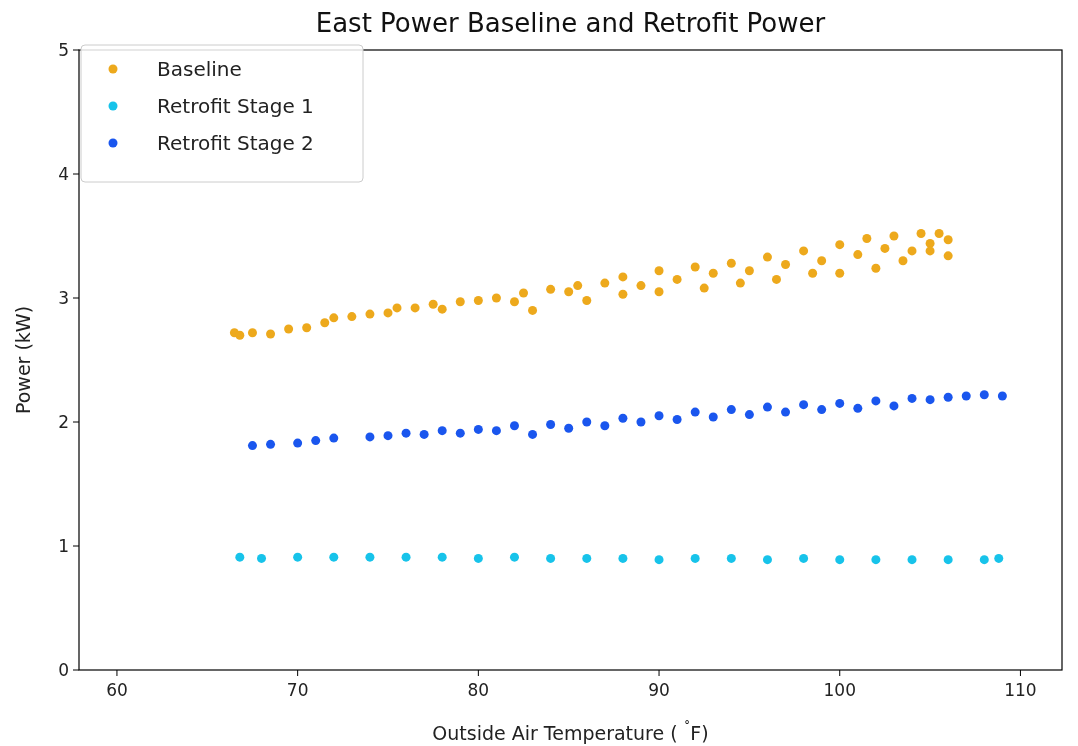  What do you see at coordinates (478, 690) in the screenshot?
I see `x-tick-label: 80` at bounding box center [478, 690].